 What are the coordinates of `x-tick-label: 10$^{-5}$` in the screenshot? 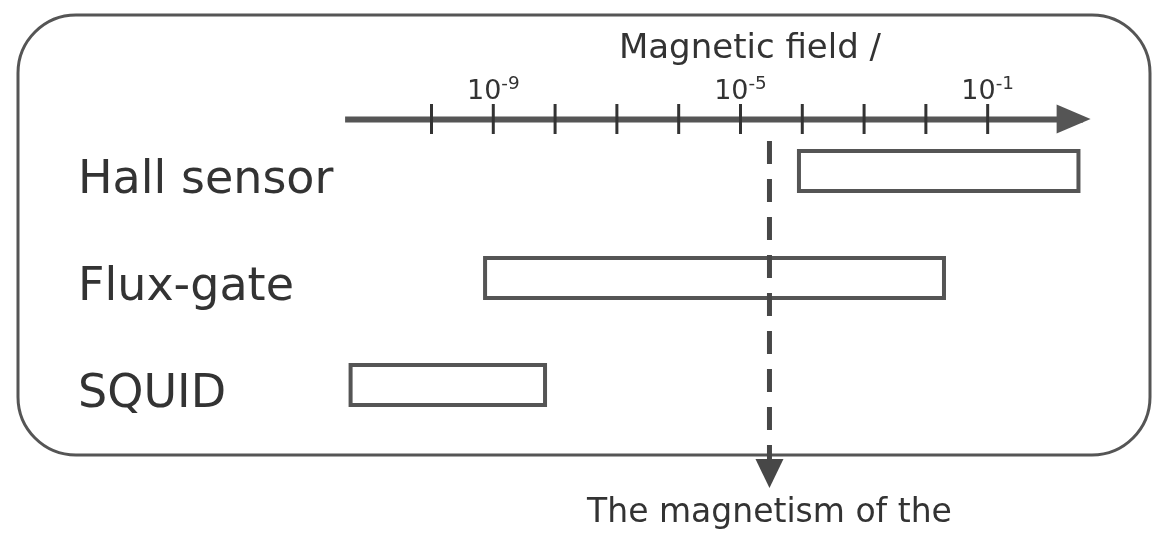 It's located at (740, 88).